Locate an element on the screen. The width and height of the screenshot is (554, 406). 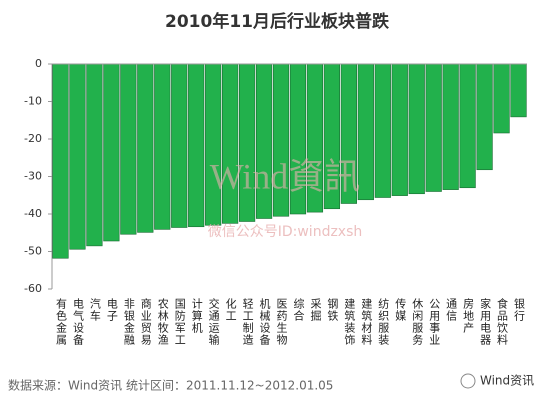
y-tick-label: -40 is located at coordinates (33, 213).